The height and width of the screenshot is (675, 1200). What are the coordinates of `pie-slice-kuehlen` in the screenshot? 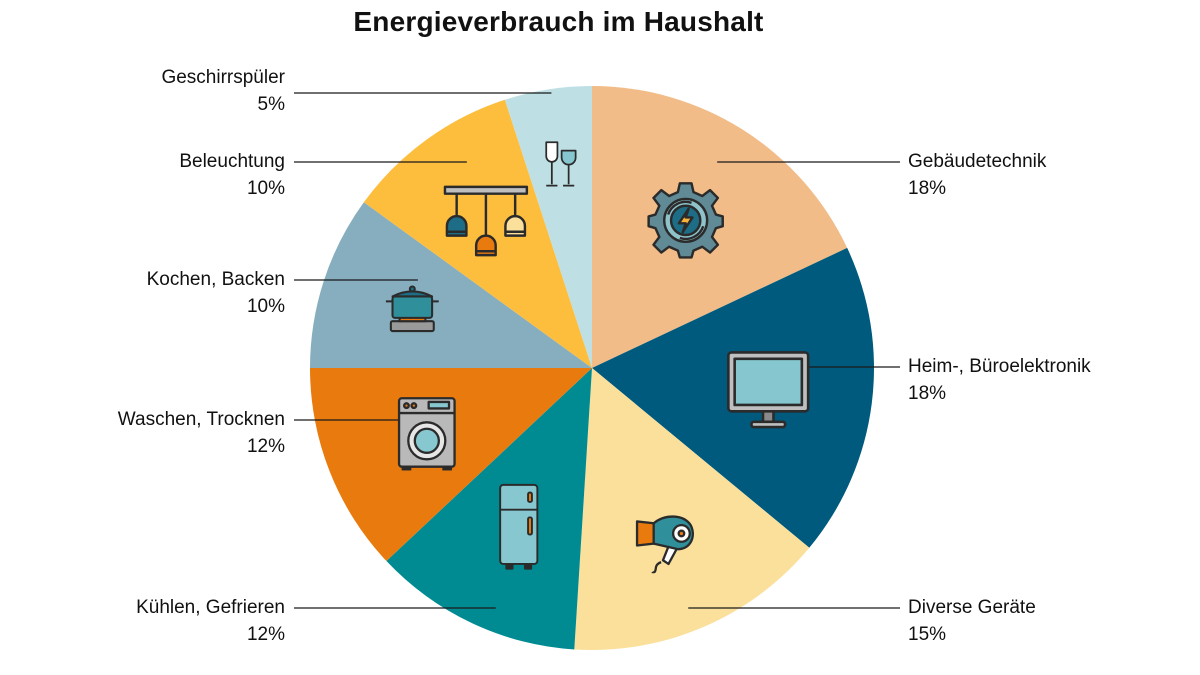 It's located at (489, 509).